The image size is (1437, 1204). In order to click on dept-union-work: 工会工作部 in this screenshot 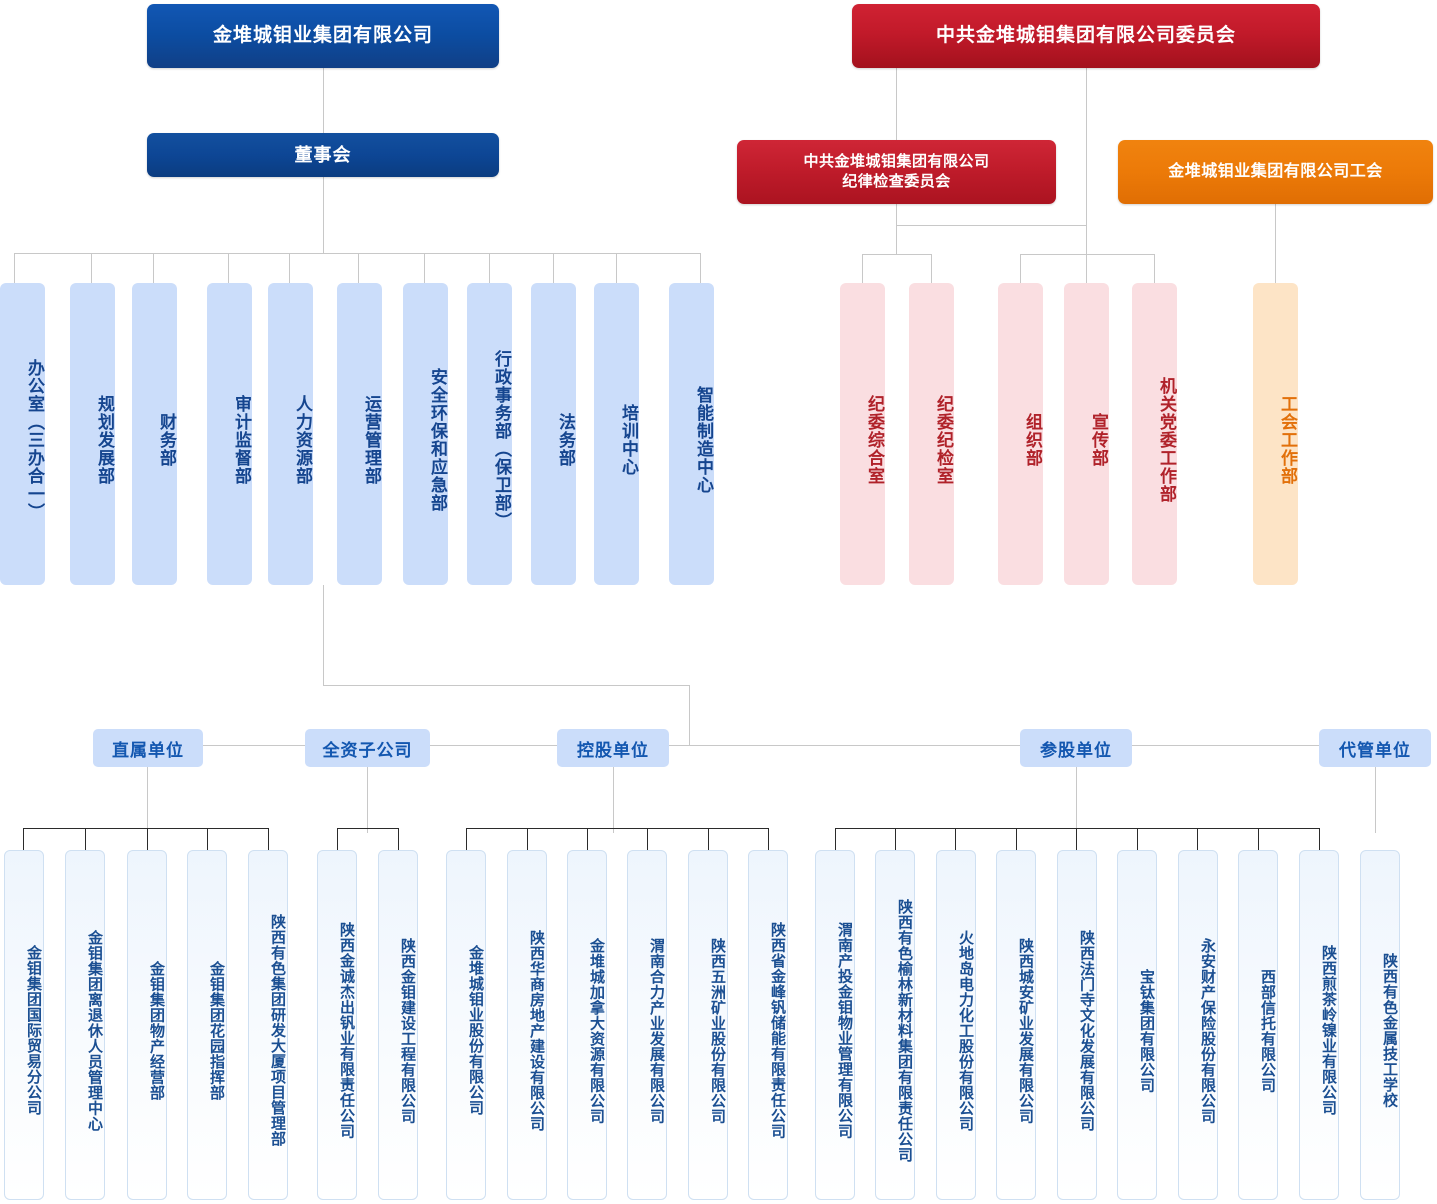, I will do `click(1275, 434)`.